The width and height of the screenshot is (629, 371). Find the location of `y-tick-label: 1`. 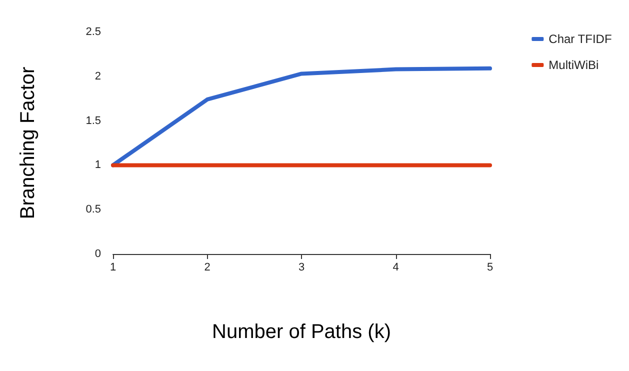

y-tick-label: 1 is located at coordinates (97, 165).